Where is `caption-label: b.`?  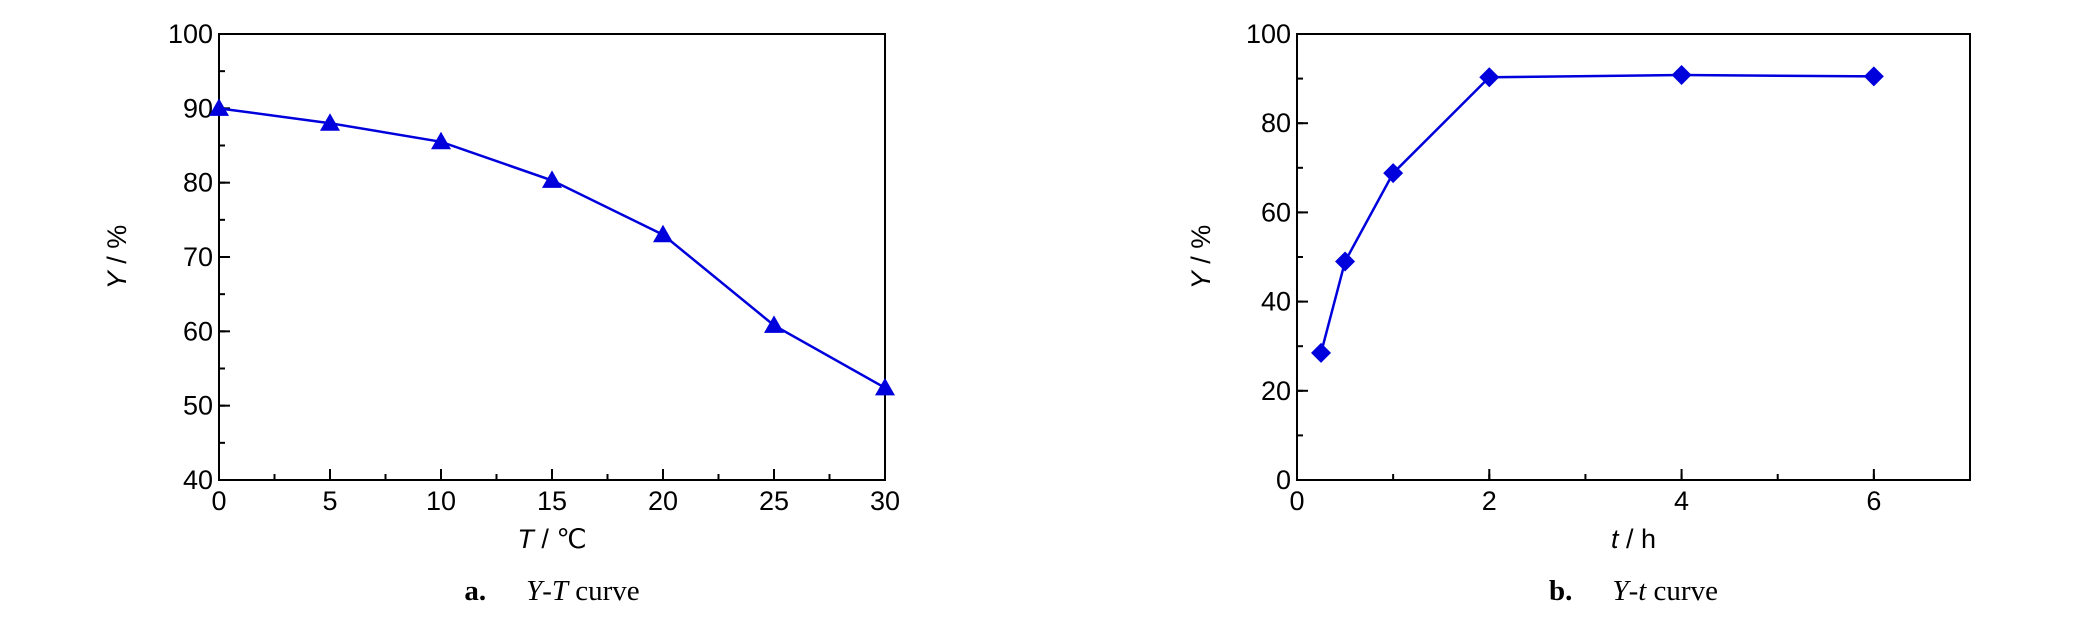
caption-label: b. is located at coordinates (1560, 591).